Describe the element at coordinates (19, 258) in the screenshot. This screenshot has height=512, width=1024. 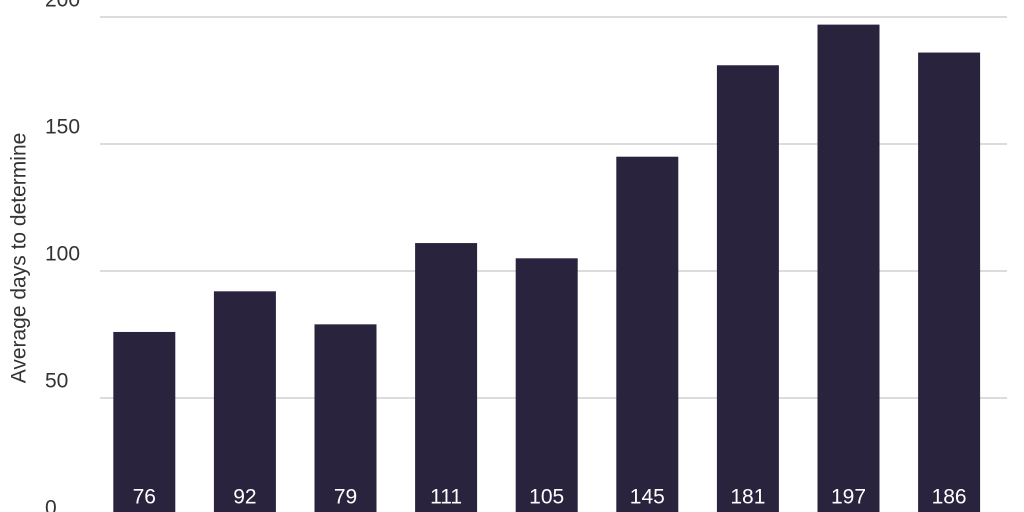
I see `y-axis-title: Average days to determine` at that location.